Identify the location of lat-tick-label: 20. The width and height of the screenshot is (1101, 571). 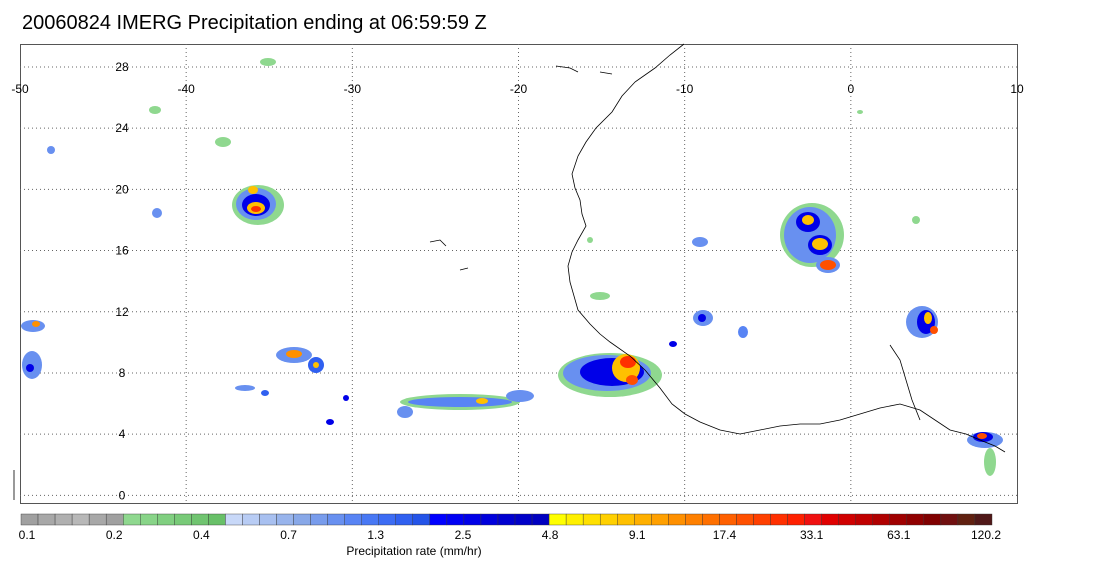
(122, 189).